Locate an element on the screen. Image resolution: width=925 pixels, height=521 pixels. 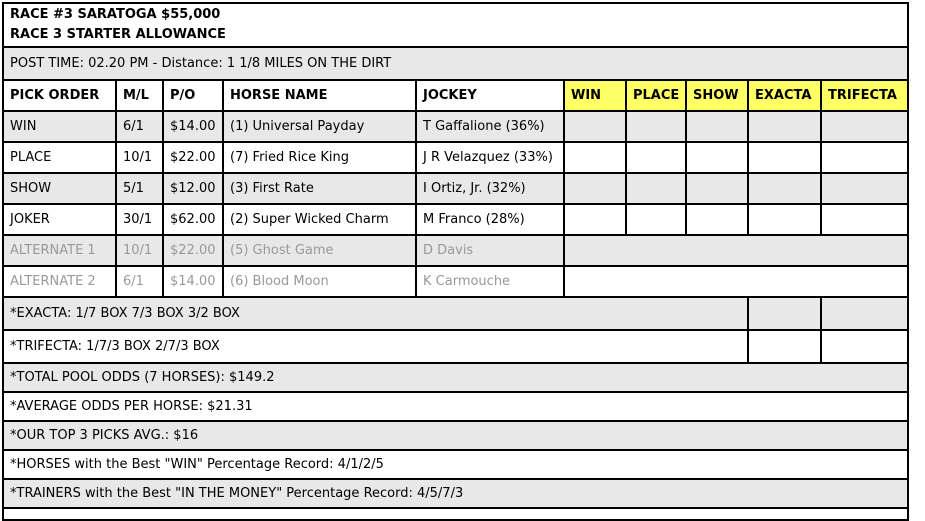
horse-name-cell: (1) Universal Payday is located at coordinates (319, 126).